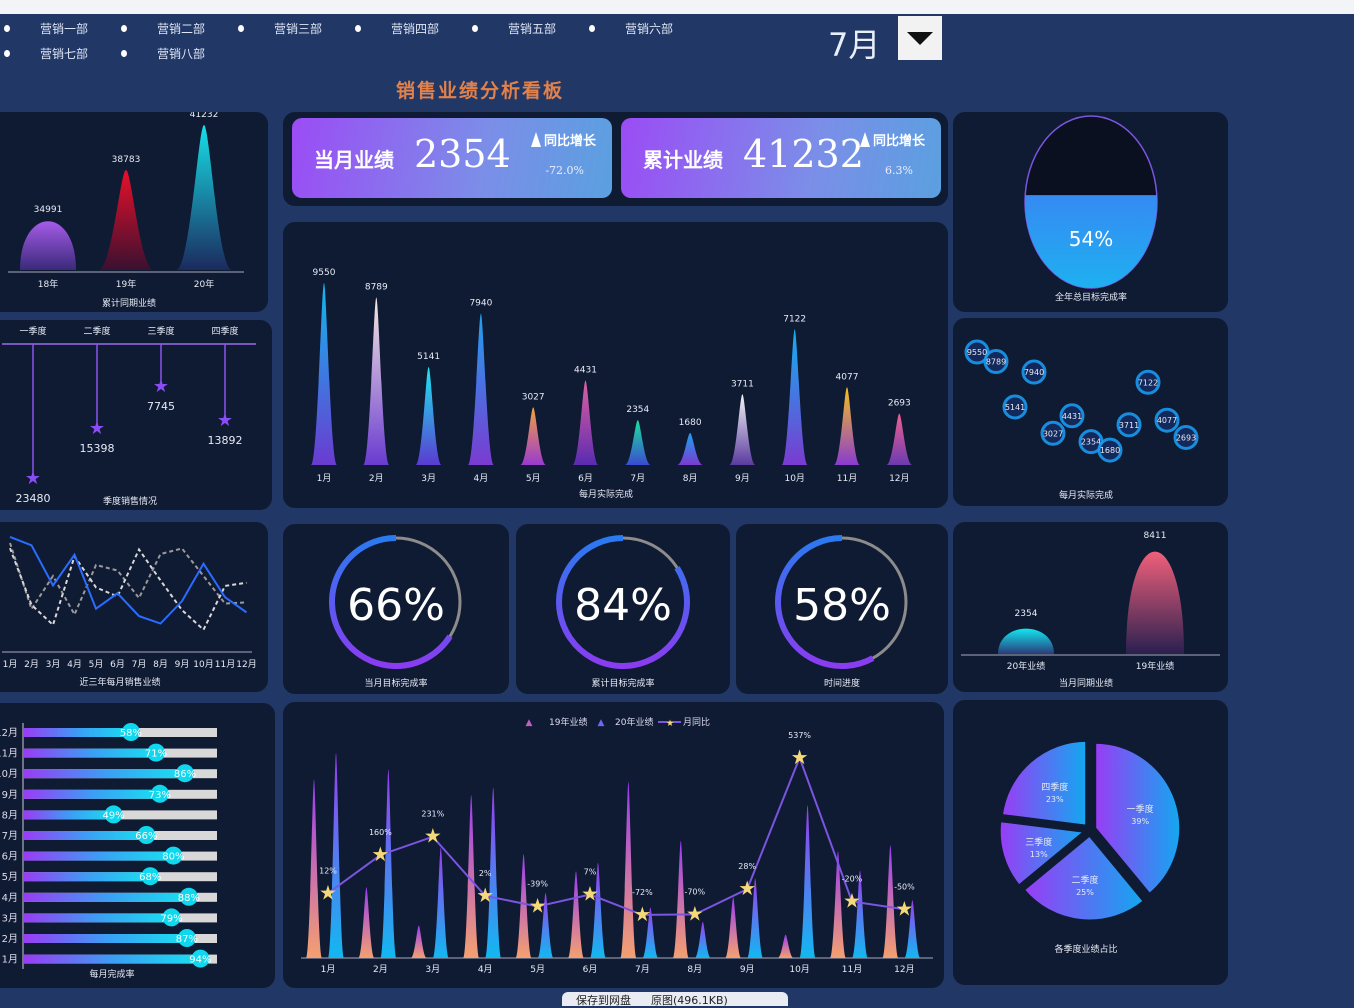 The height and width of the screenshot is (1008, 1354). Describe the element at coordinates (904, 886) in the screenshot. I see `data-label: -50%` at that location.